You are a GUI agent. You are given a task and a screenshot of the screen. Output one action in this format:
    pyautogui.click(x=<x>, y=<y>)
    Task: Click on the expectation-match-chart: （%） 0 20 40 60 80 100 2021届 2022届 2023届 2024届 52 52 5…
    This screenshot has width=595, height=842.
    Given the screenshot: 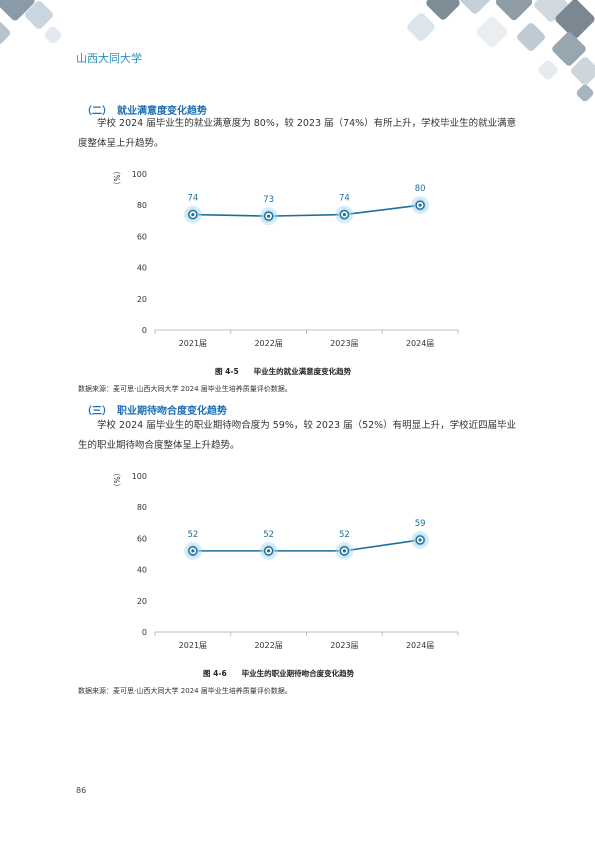 What is the action you would take?
    pyautogui.click(x=285, y=559)
    